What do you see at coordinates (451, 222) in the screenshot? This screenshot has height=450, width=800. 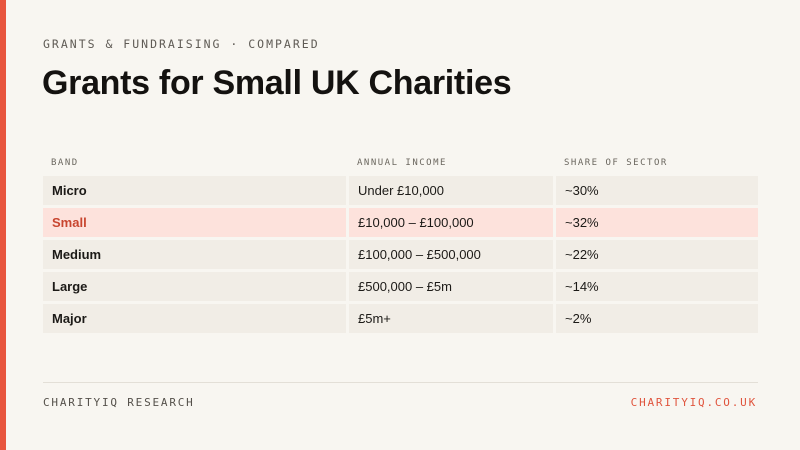 I see `income-cell: £10,000 – £100,000` at bounding box center [451, 222].